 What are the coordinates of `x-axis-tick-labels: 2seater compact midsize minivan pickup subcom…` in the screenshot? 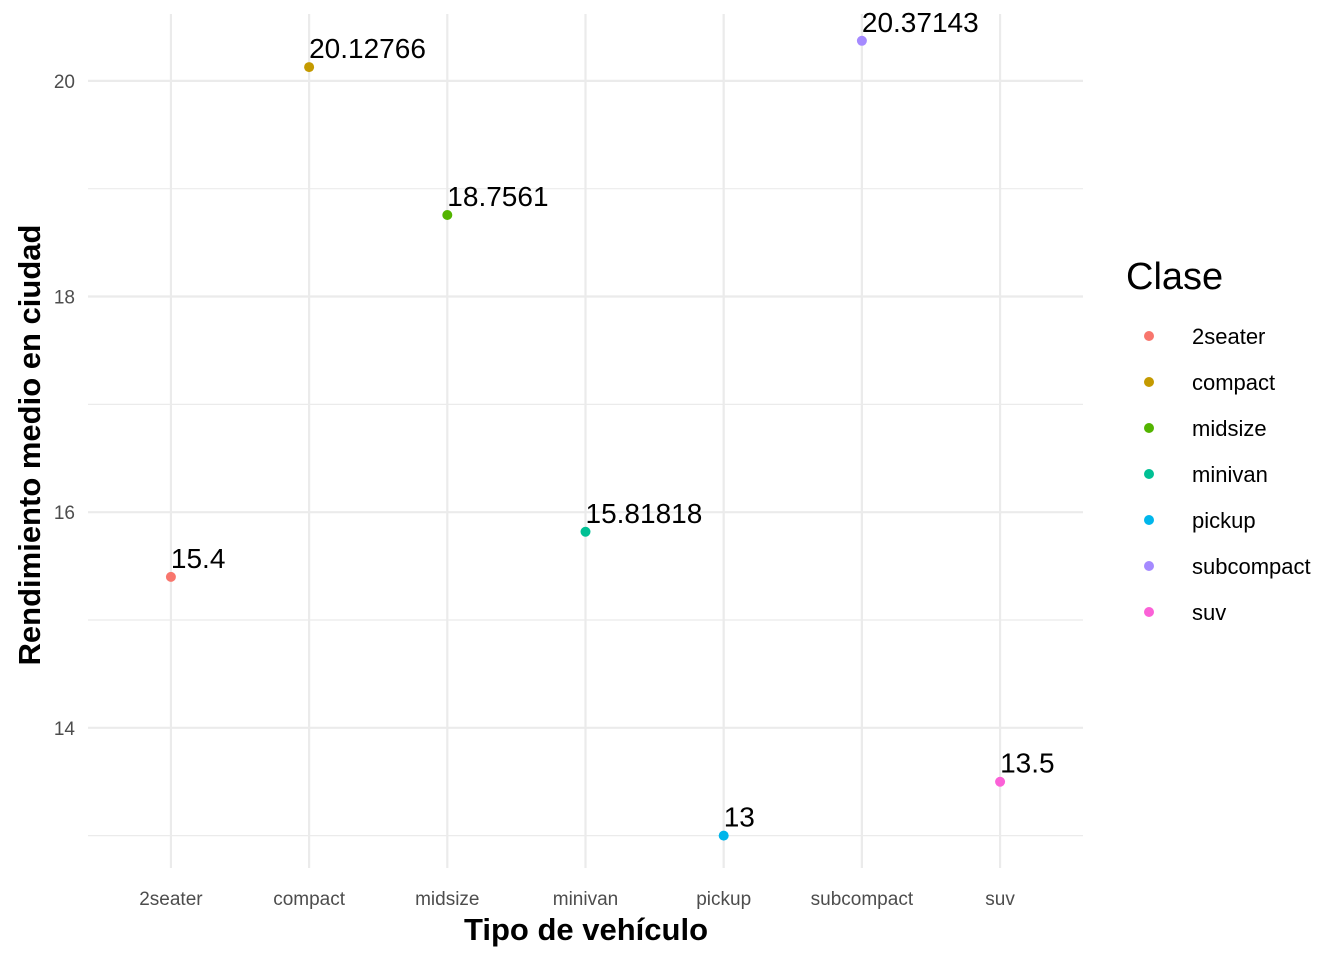 It's located at (577, 899).